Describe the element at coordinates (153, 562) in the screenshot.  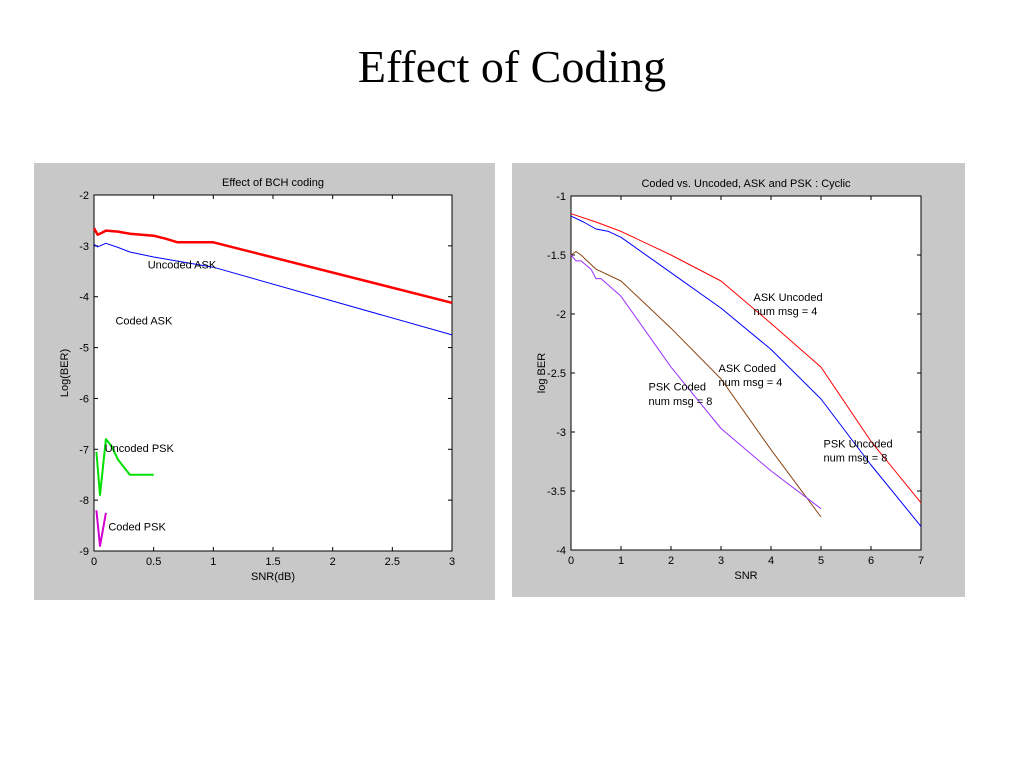
I see `chart1-x-tick-label: 0.5` at that location.